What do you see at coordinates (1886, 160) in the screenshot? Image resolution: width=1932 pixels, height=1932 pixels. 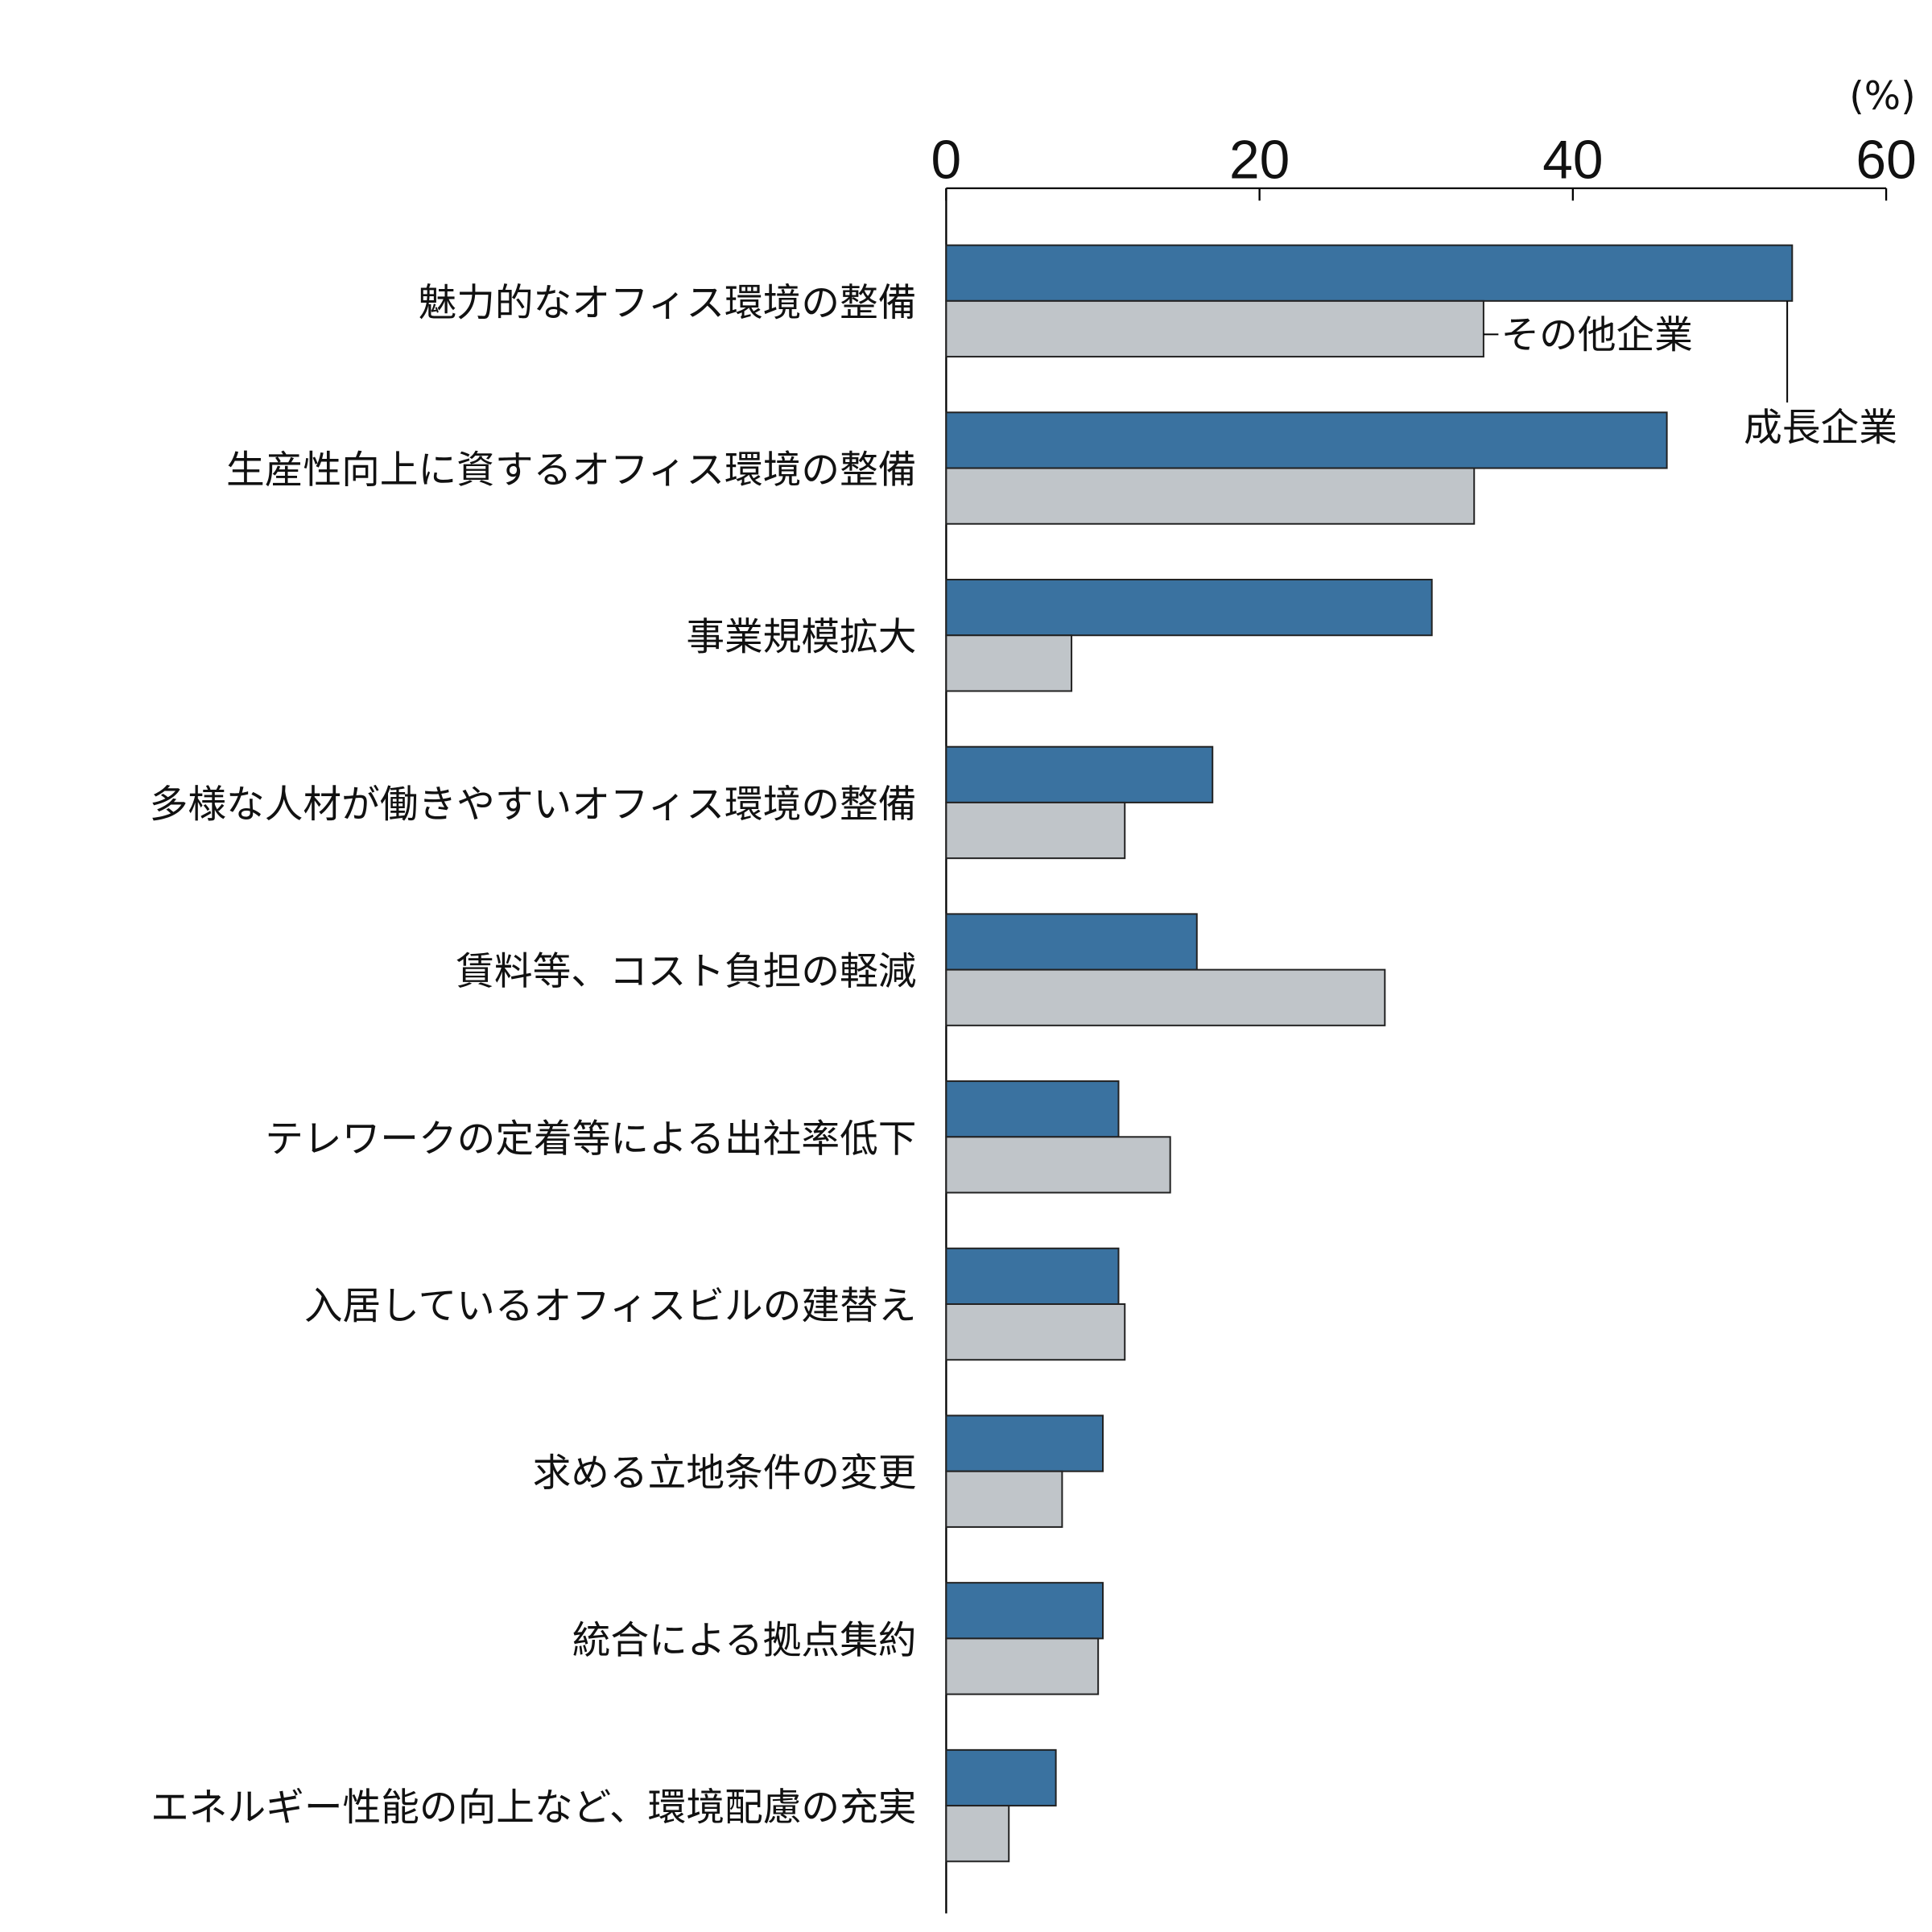 I see `x-tick-label: 60` at bounding box center [1886, 160].